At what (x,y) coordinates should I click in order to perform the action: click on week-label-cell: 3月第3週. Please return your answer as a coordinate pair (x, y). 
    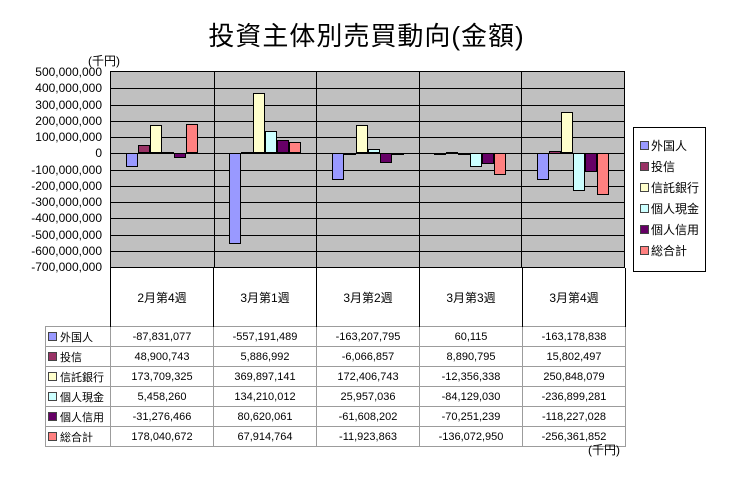
    Looking at the image, I should click on (471, 297).